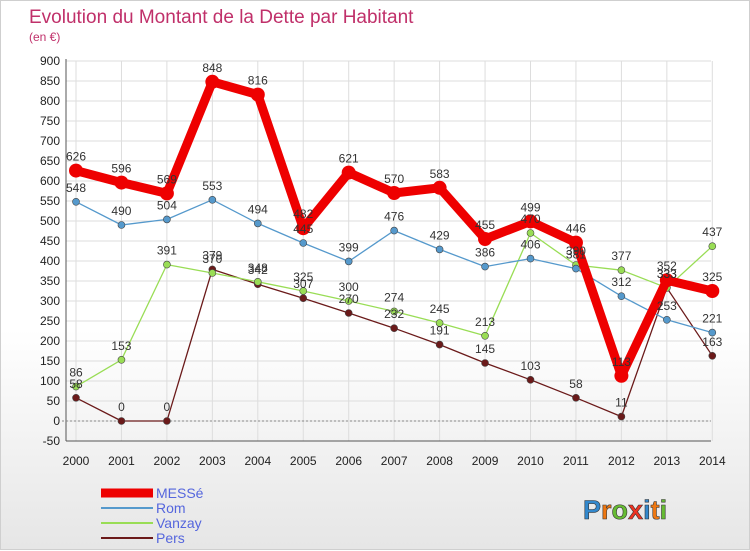 The height and width of the screenshot is (551, 750). What do you see at coordinates (620, 510) in the screenshot?
I see `logo-letter: o` at bounding box center [620, 510].